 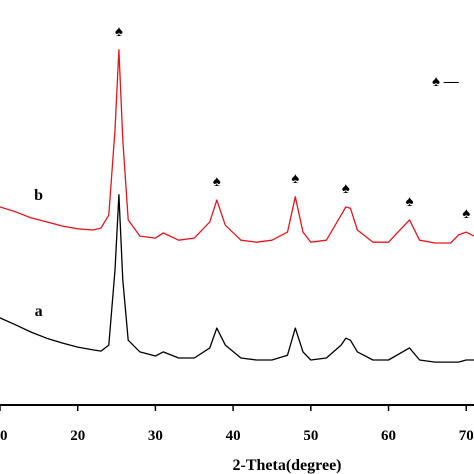 What do you see at coordinates (38, 195) in the screenshot?
I see `series-label: b` at bounding box center [38, 195].